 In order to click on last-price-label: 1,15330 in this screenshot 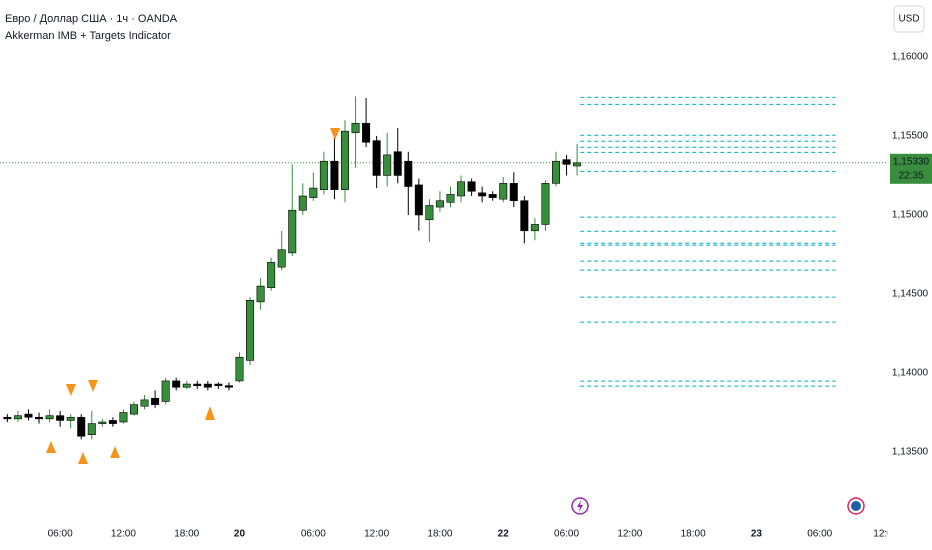, I will do `click(911, 161)`.